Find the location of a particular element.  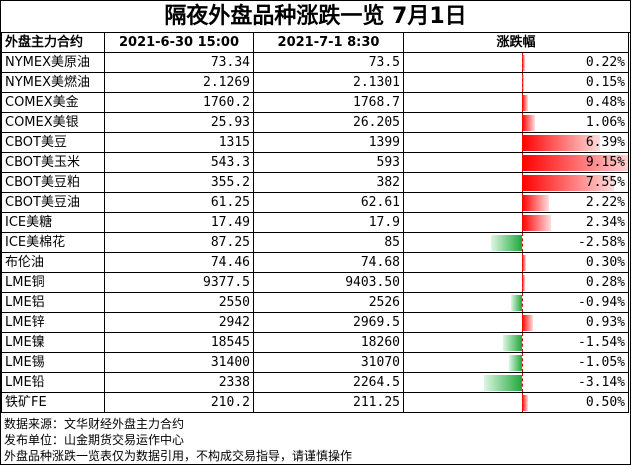

cell-contract-name: CBOT美玉米 is located at coordinates (53, 162).